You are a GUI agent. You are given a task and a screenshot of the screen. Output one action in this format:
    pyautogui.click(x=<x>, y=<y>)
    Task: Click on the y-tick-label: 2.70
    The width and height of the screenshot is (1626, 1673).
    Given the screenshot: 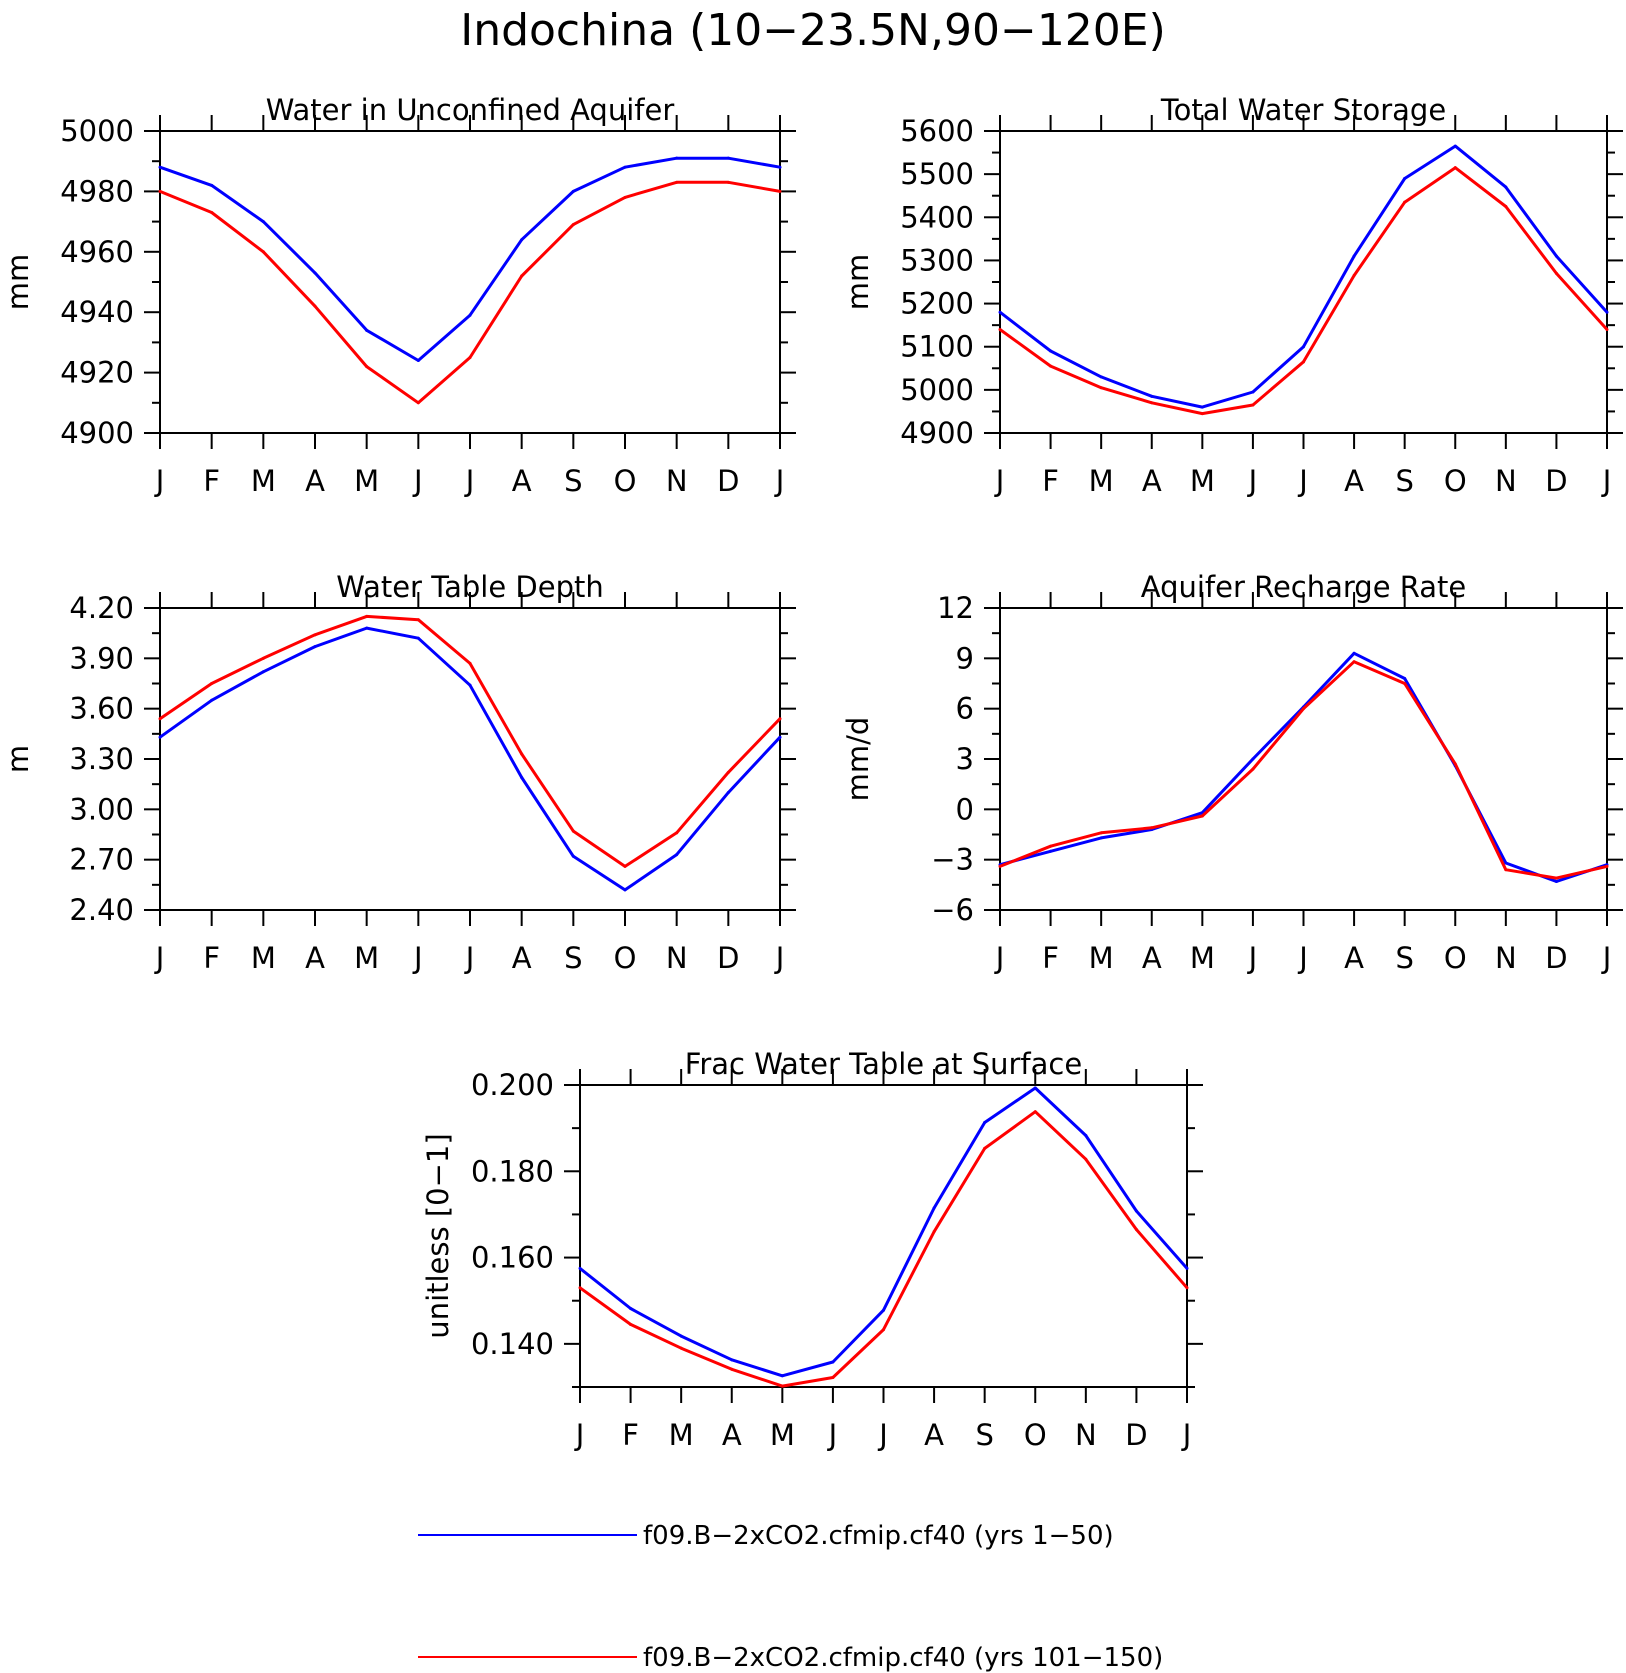 What is the action you would take?
    pyautogui.click(x=101, y=860)
    